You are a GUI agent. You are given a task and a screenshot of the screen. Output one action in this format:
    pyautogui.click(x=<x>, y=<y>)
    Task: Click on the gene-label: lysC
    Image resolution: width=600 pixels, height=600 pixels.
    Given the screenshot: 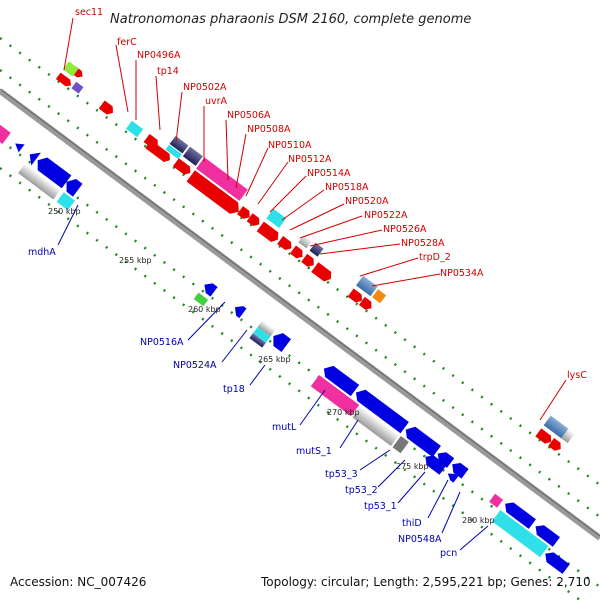 What is the action you would take?
    pyautogui.click(x=577, y=375)
    